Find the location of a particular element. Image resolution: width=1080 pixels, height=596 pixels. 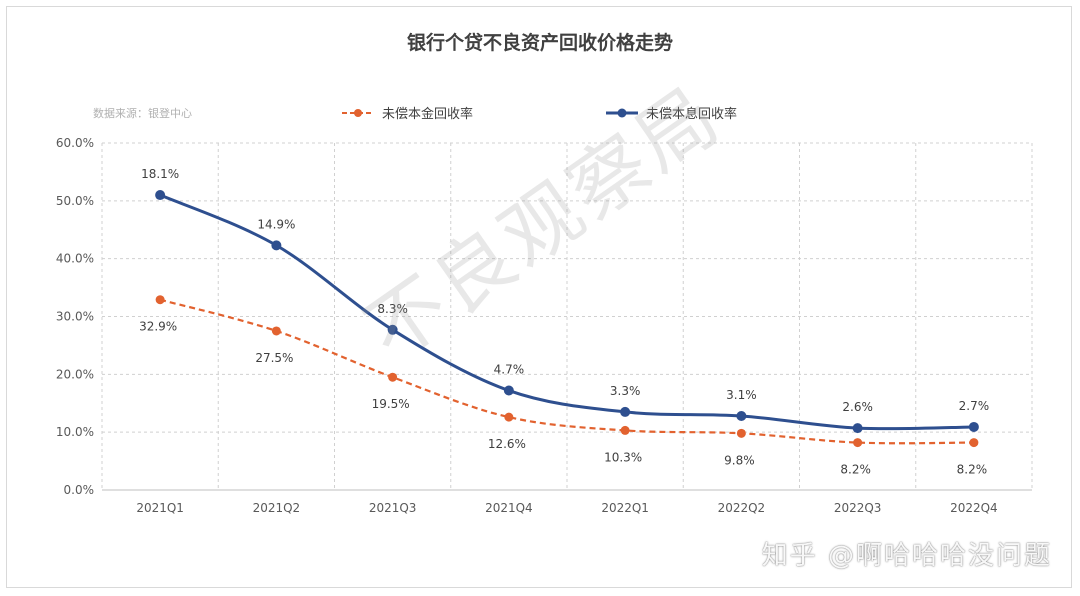

legend-dashed-line-marker is located at coordinates (358, 112).